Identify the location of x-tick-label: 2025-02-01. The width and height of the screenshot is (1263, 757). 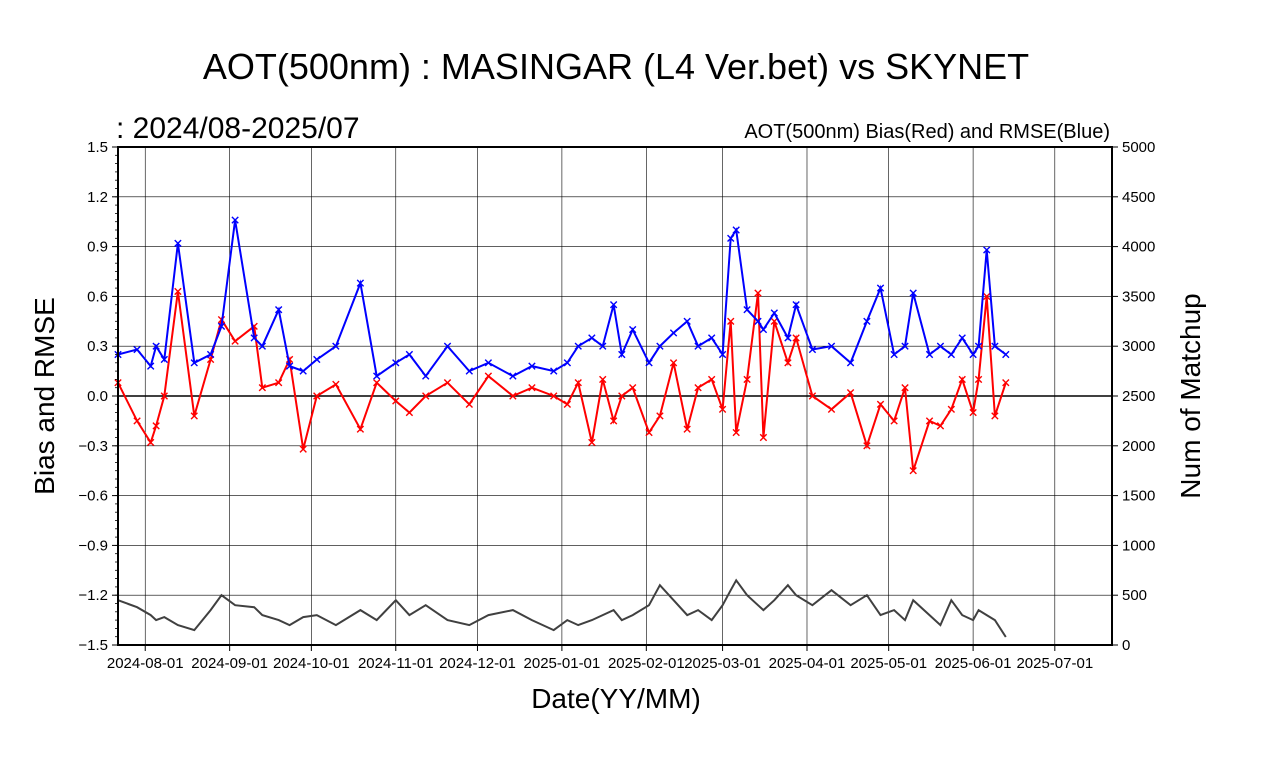
(646, 663).